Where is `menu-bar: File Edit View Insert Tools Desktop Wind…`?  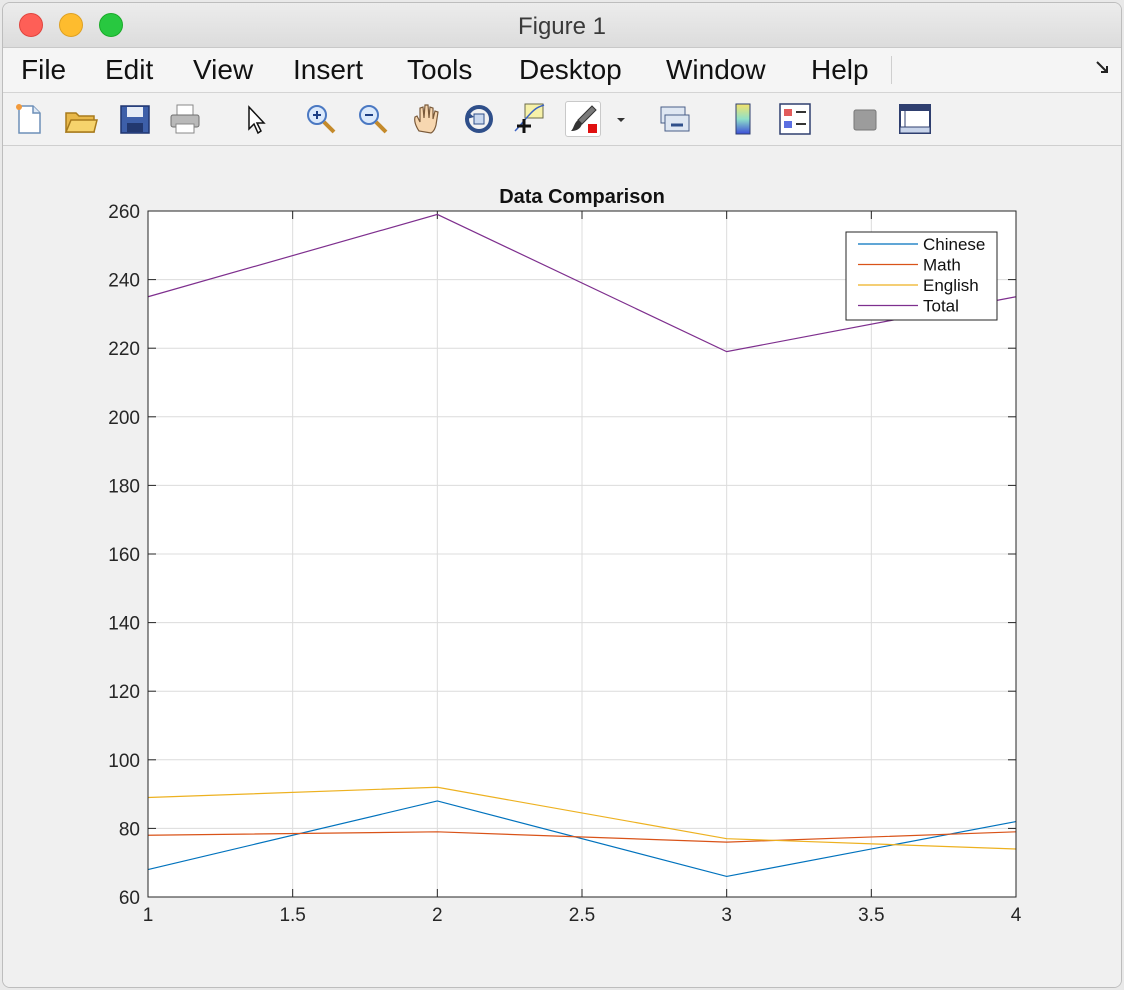 menu-bar: File Edit View Insert Tools Desktop Wind… is located at coordinates (562, 70).